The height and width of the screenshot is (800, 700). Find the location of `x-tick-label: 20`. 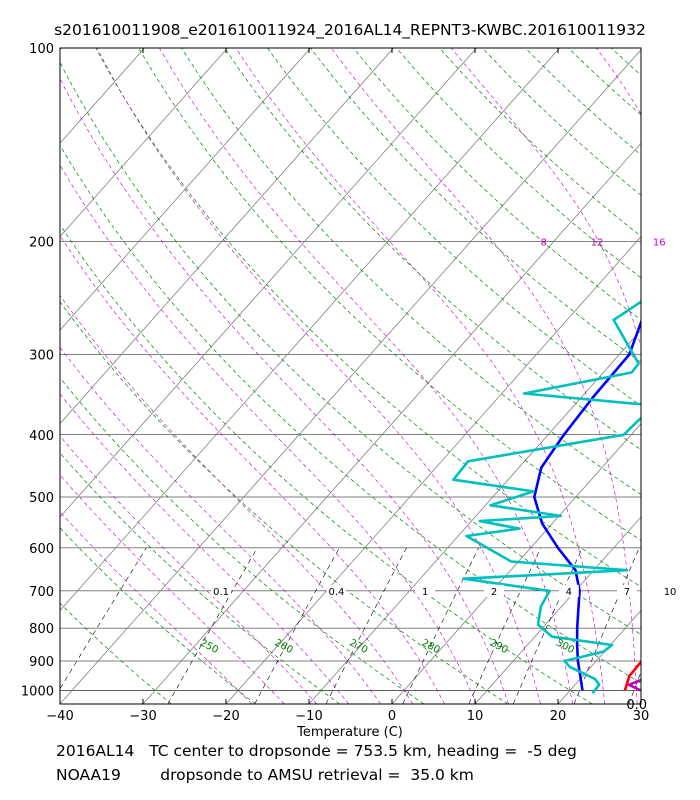

x-tick-label: 20 is located at coordinates (558, 716).